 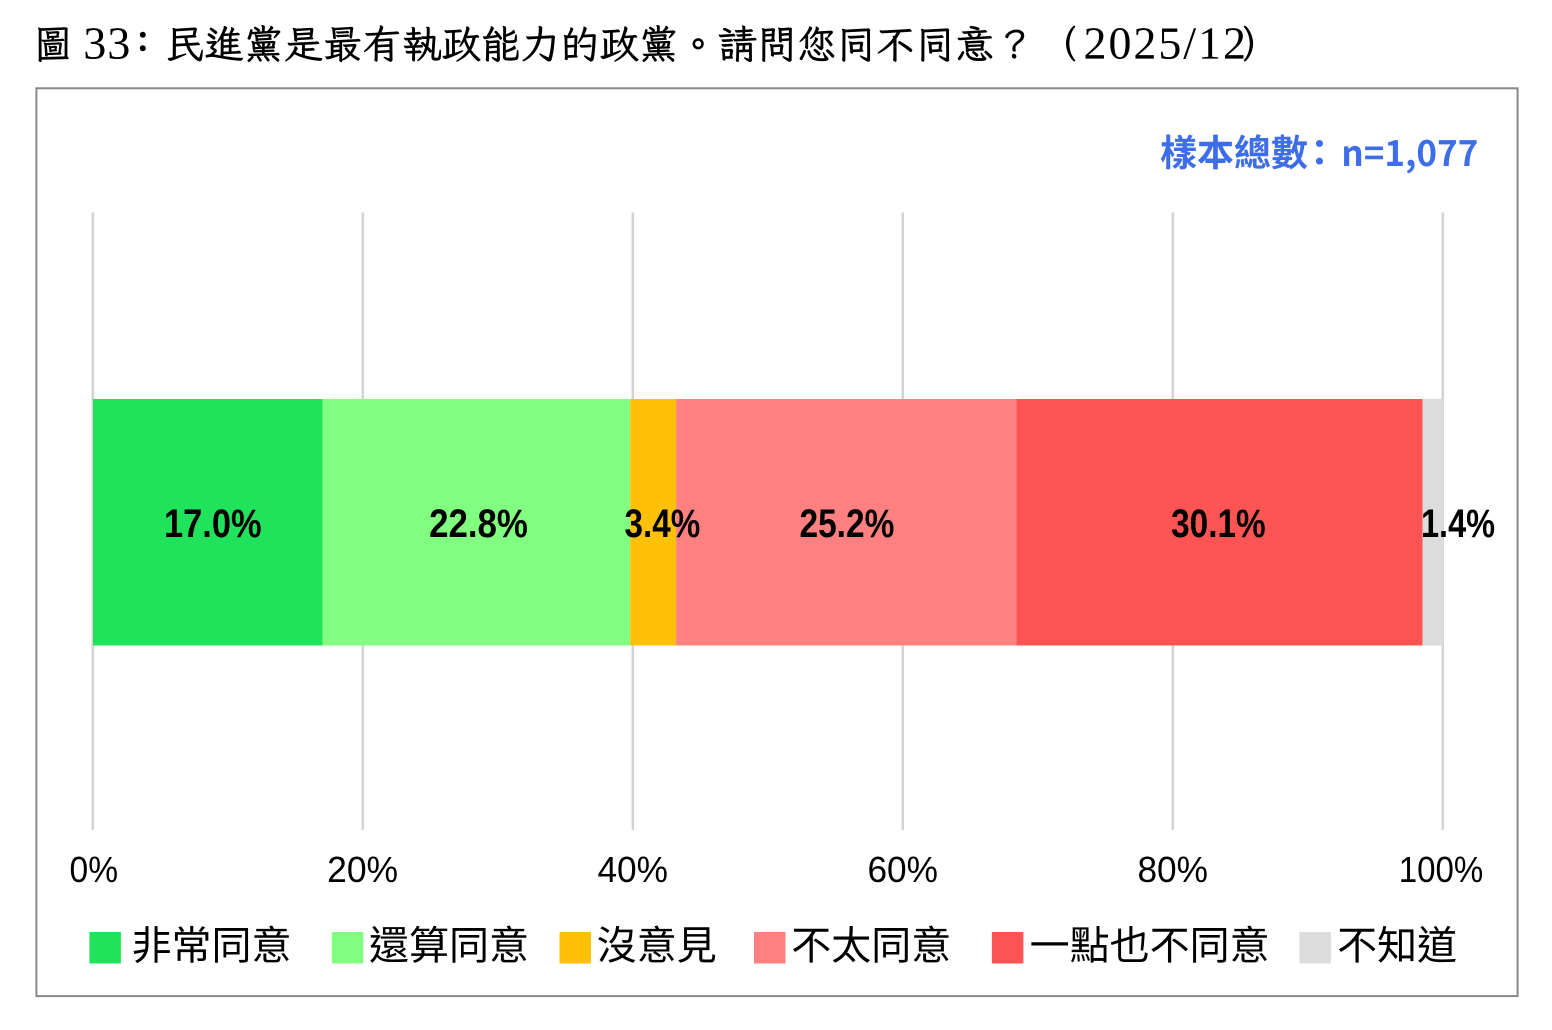 What do you see at coordinates (362, 869) in the screenshot?
I see `svg-text: 20%` at bounding box center [362, 869].